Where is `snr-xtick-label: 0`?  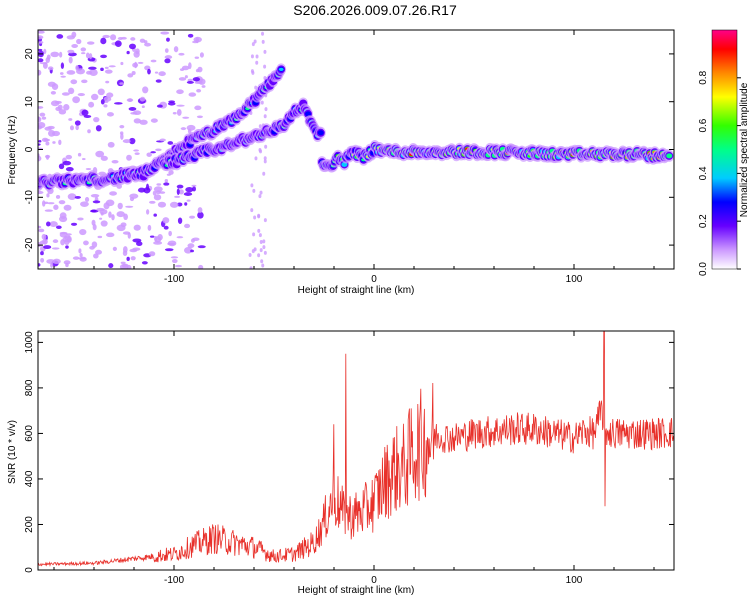 snr-xtick-label: 0 is located at coordinates (374, 580).